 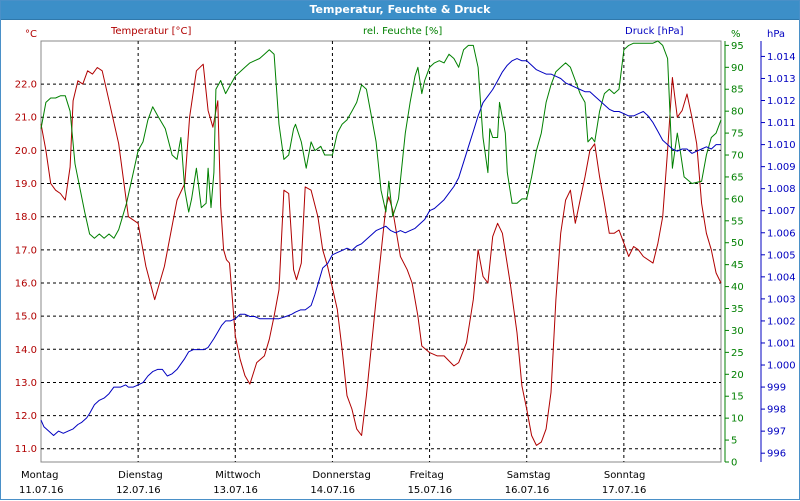 What do you see at coordinates (737, 331) in the screenshot?
I see `y-mid-tick-label: 30` at bounding box center [737, 331].